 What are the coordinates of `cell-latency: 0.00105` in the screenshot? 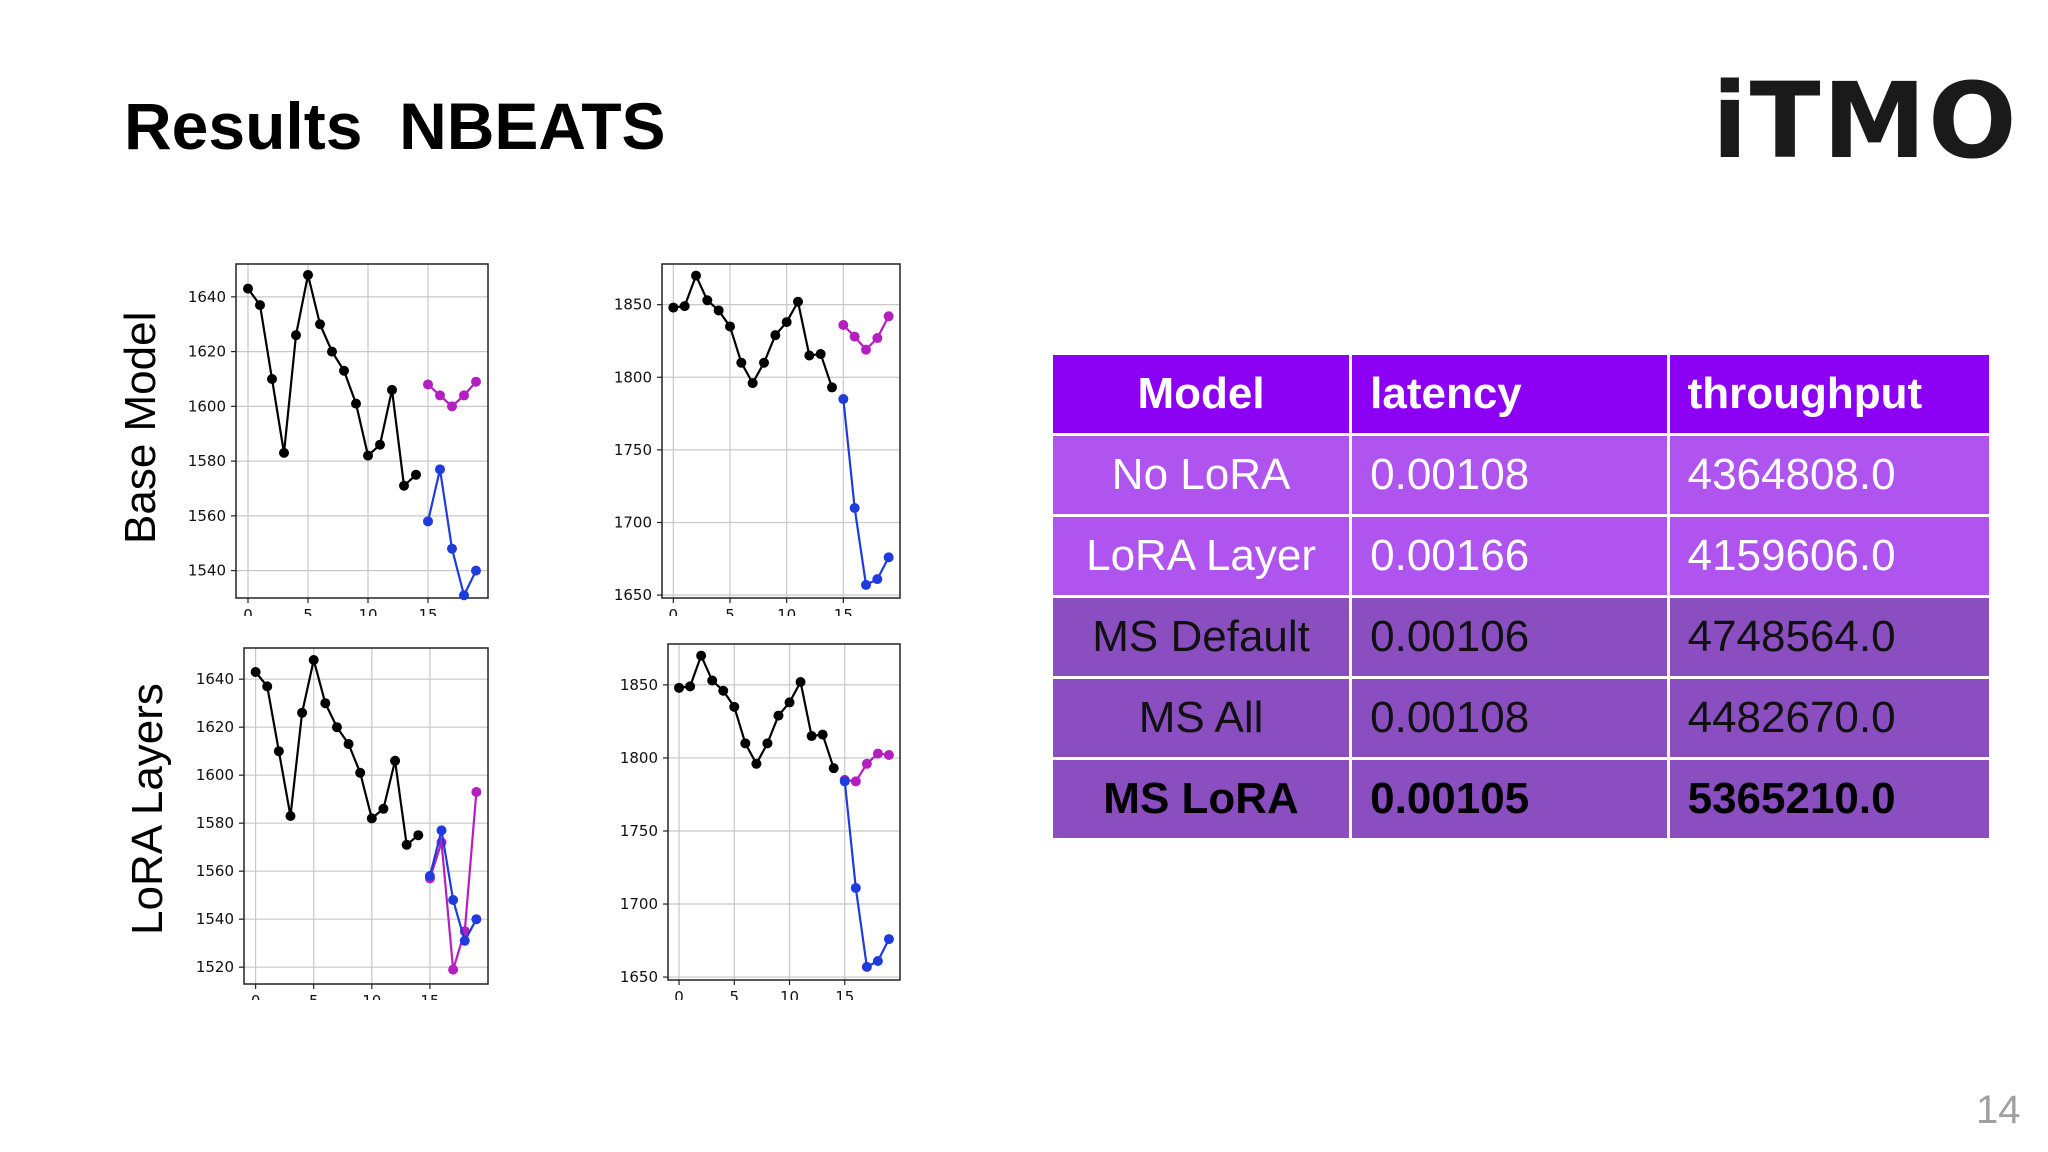 It's located at (1509, 799).